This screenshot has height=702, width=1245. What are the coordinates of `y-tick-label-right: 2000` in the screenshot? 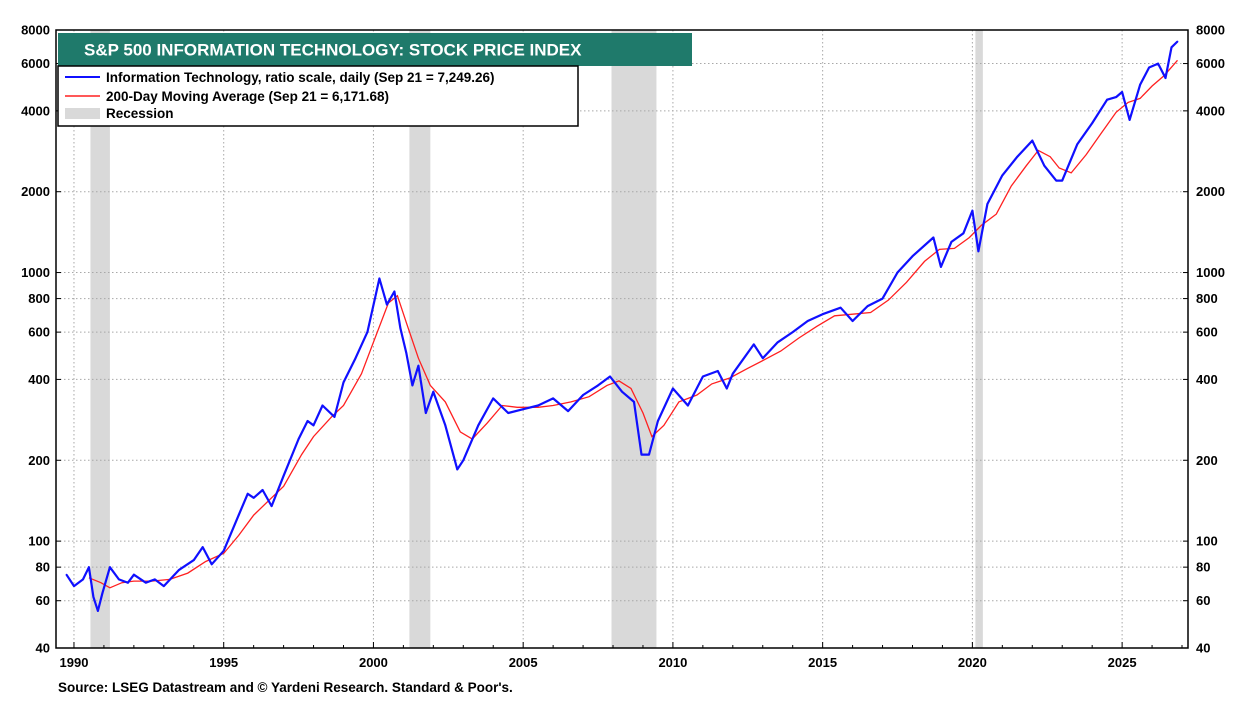 It's located at (1210, 191).